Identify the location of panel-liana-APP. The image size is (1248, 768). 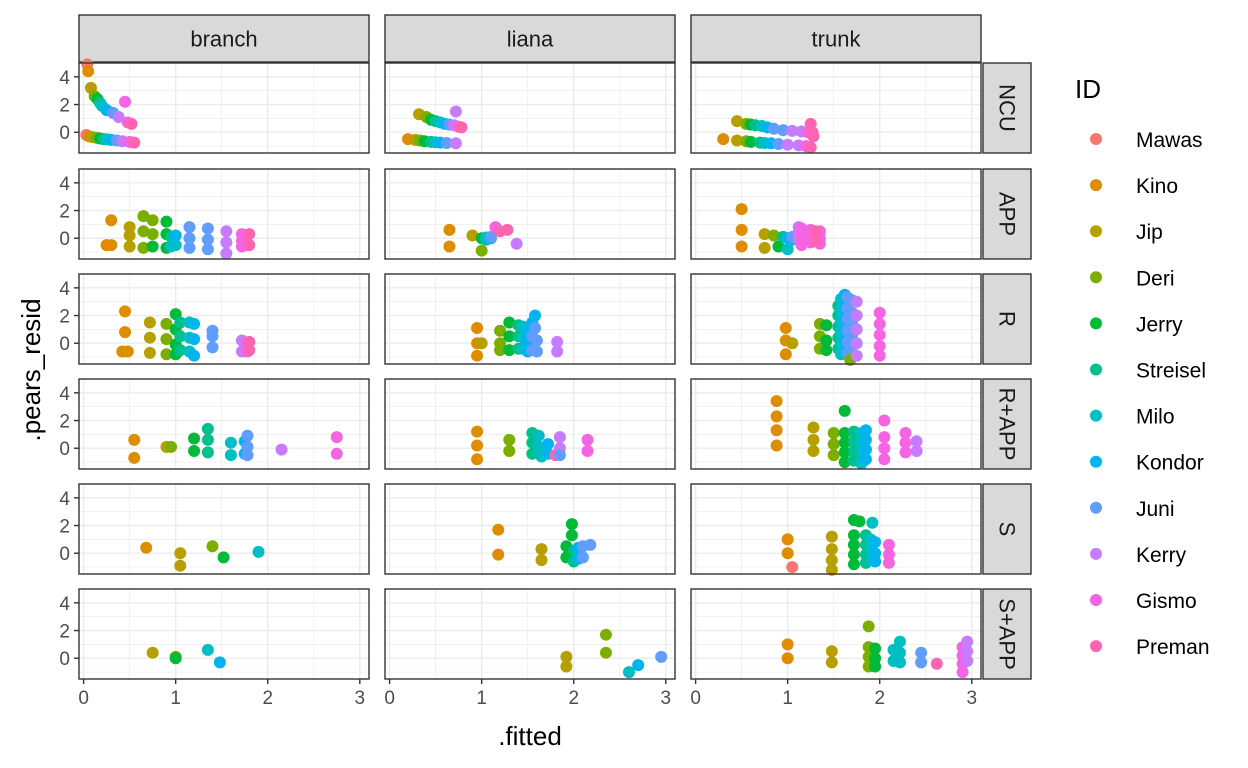
(530, 214).